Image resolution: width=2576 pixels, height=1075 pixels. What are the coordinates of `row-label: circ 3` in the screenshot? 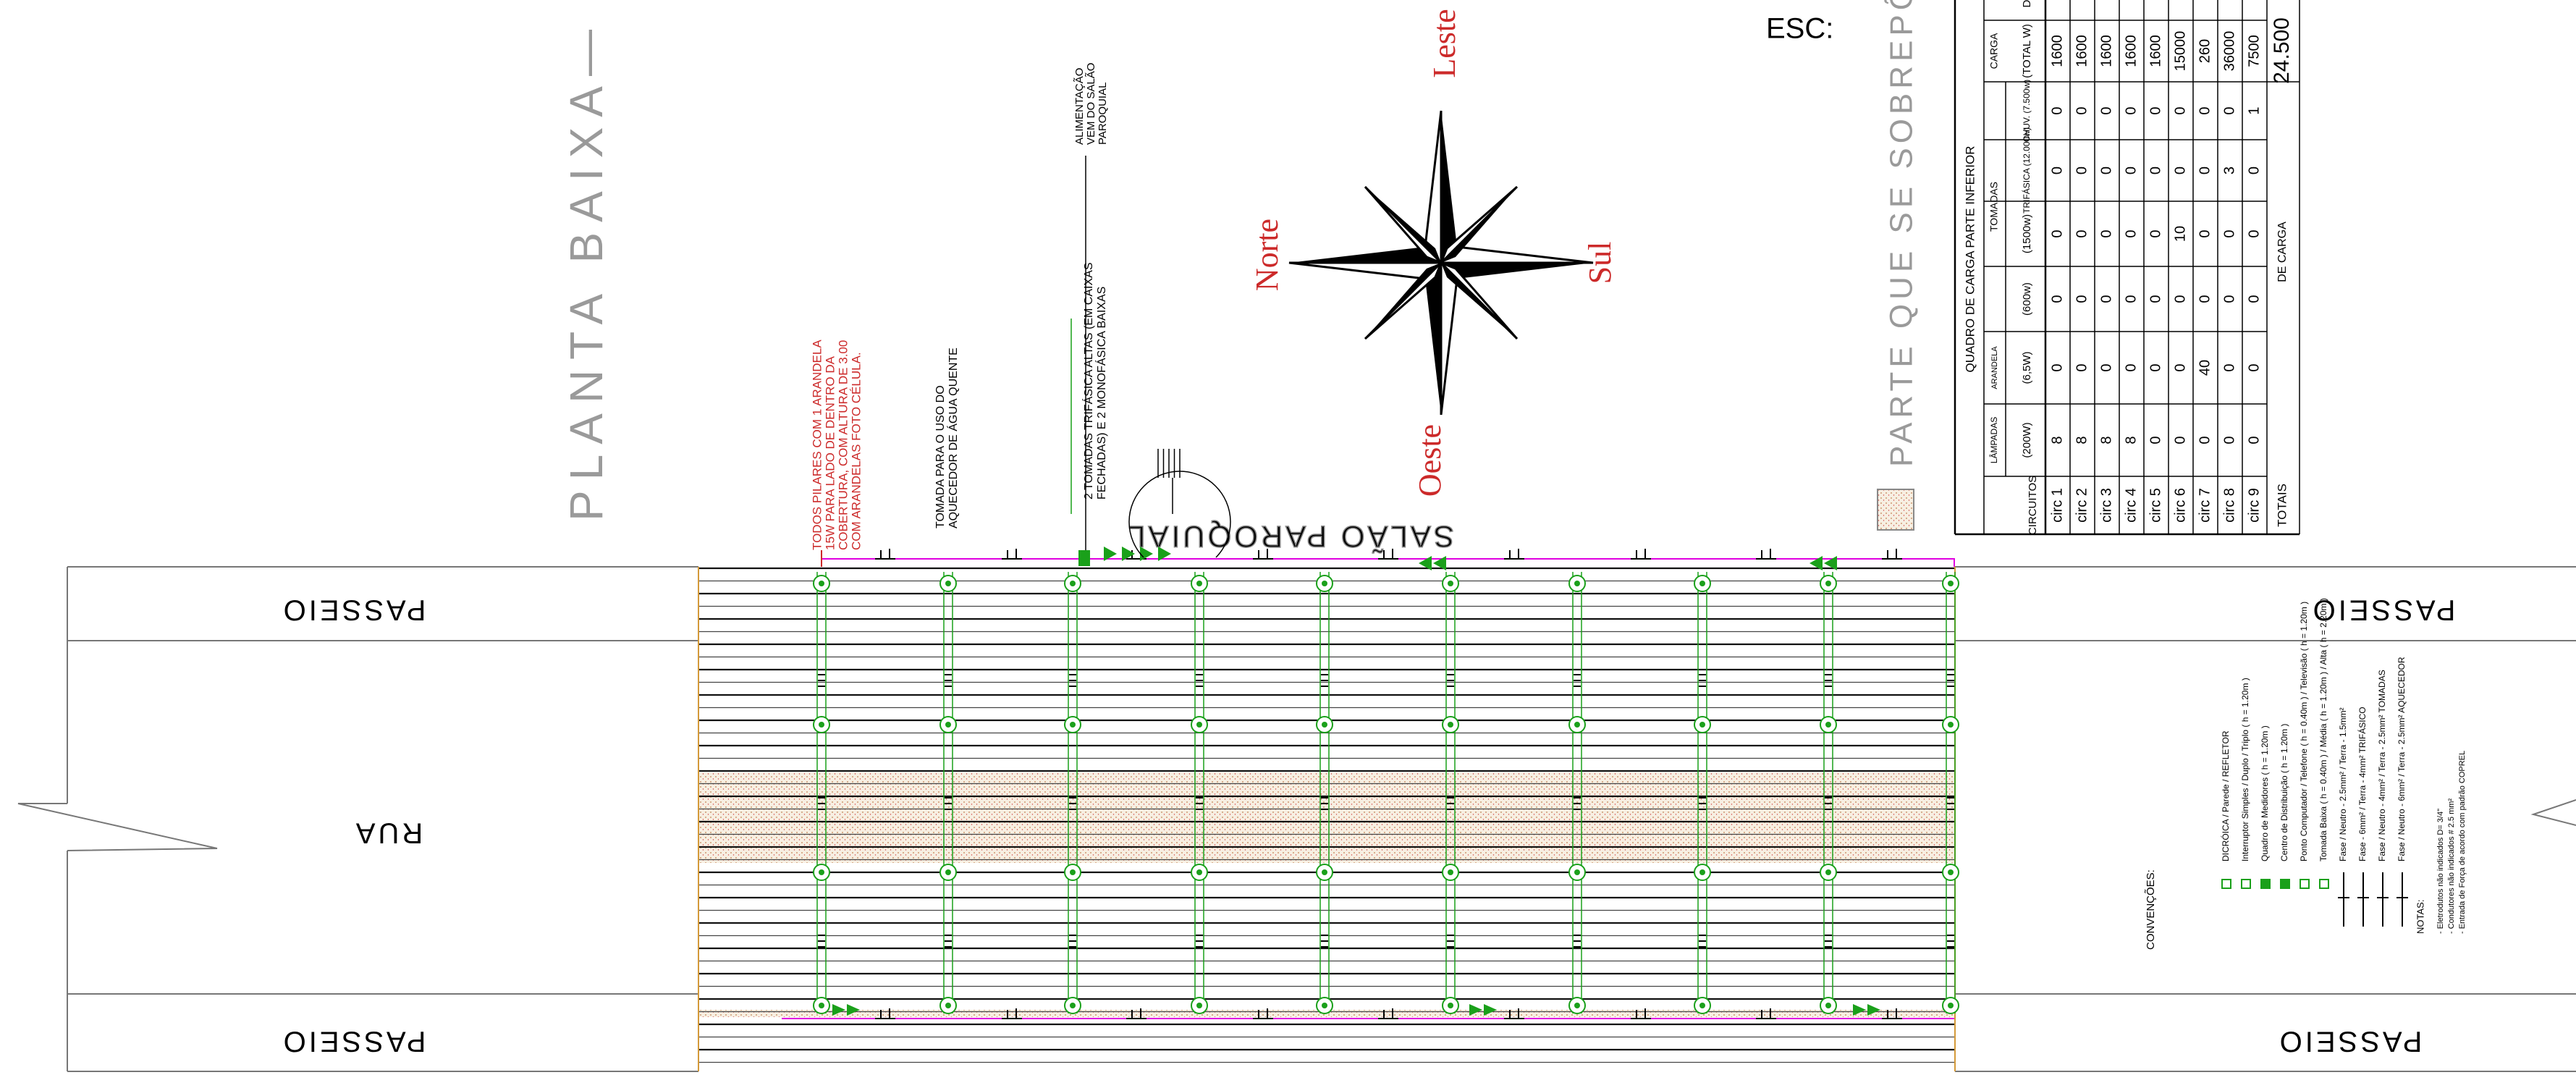 It's located at (2106, 505).